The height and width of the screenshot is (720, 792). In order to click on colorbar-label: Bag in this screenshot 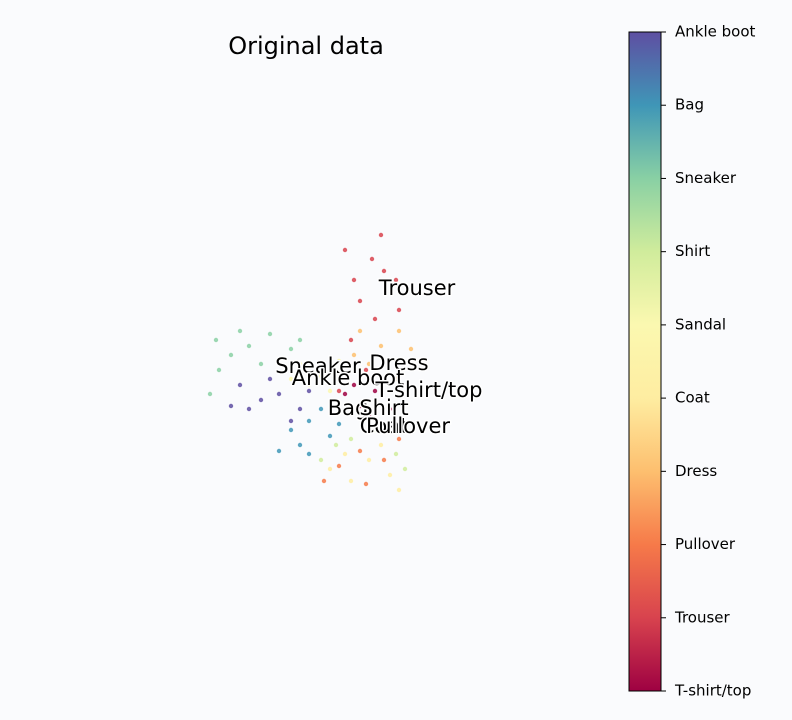, I will do `click(689, 105)`.